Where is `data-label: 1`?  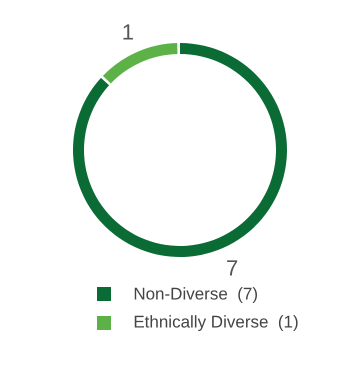
data-label: 1 is located at coordinates (128, 31).